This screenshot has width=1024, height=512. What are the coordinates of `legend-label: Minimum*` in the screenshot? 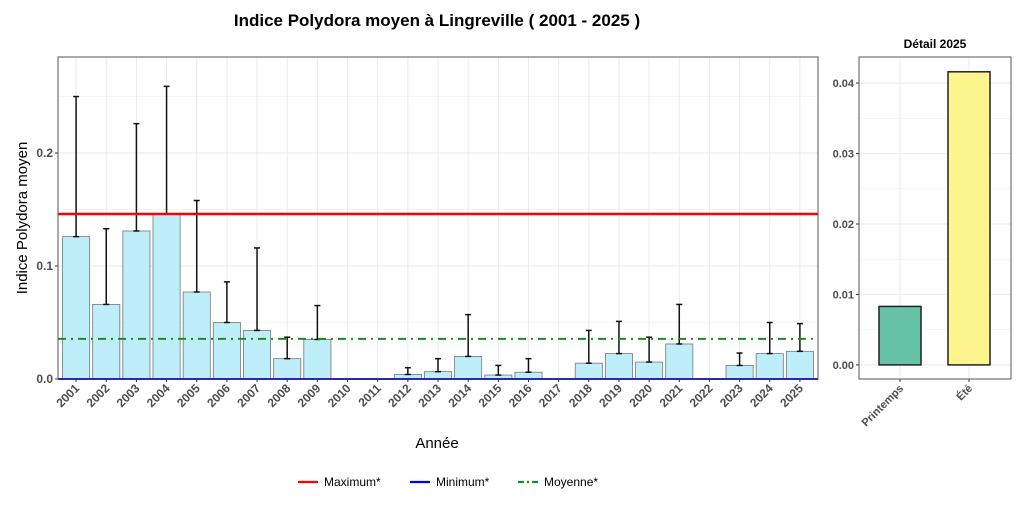 It's located at (463, 482).